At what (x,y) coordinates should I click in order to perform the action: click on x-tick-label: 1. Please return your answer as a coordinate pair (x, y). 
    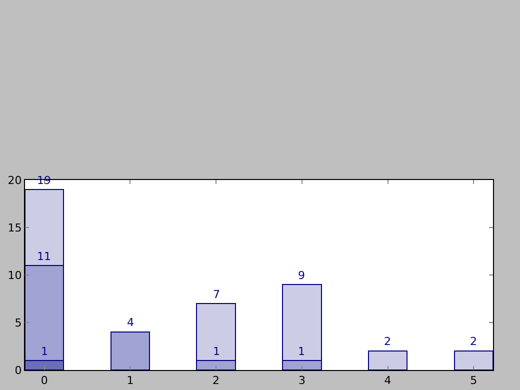
    Looking at the image, I should click on (130, 381).